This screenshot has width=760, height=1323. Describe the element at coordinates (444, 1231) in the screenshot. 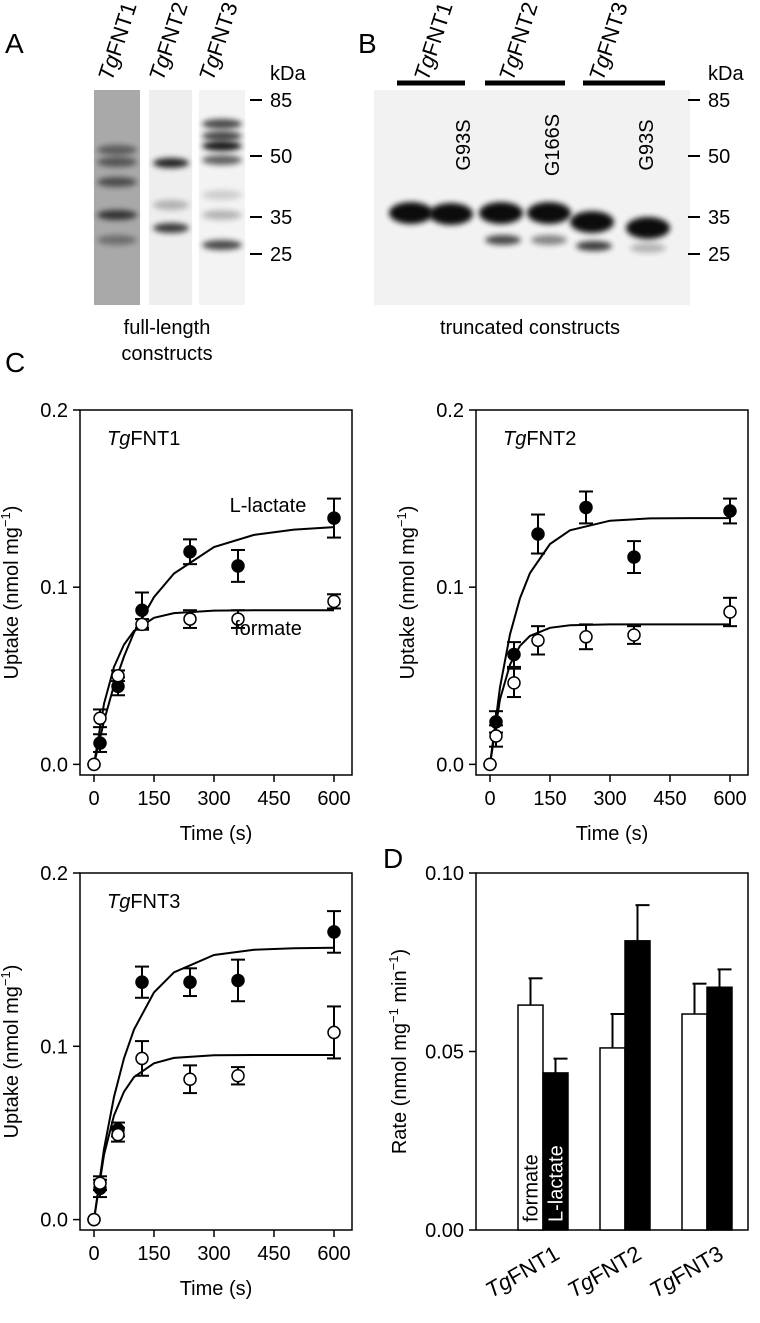

I see `y-tick-label: 0.00` at that location.